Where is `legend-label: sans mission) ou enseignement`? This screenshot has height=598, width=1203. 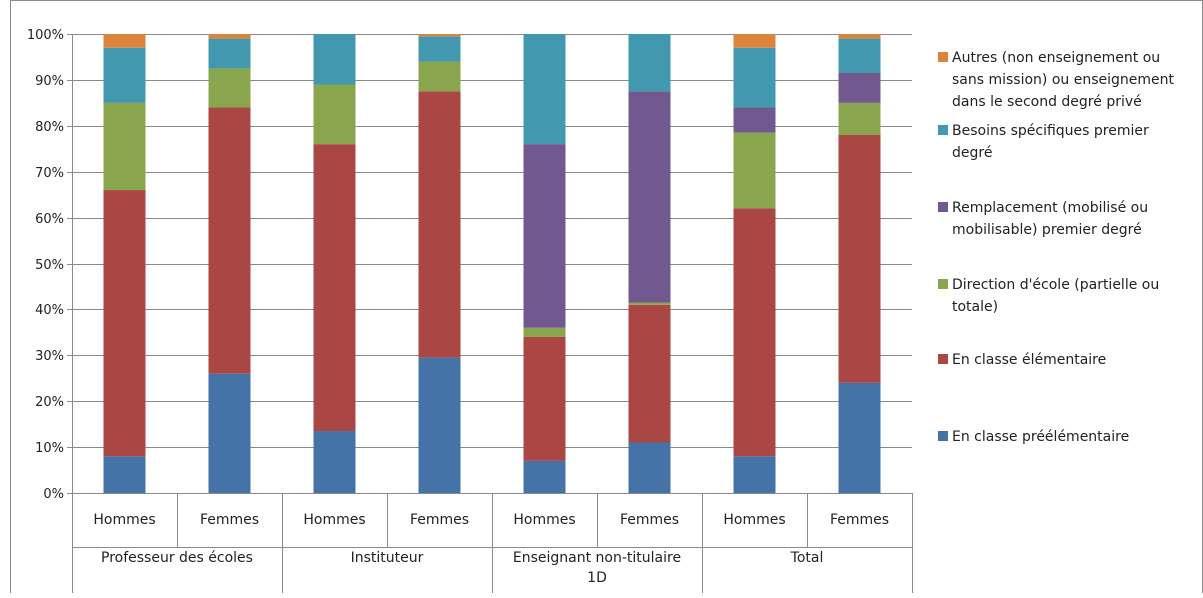
legend-label: sans mission) ou enseignement is located at coordinates (1063, 80).